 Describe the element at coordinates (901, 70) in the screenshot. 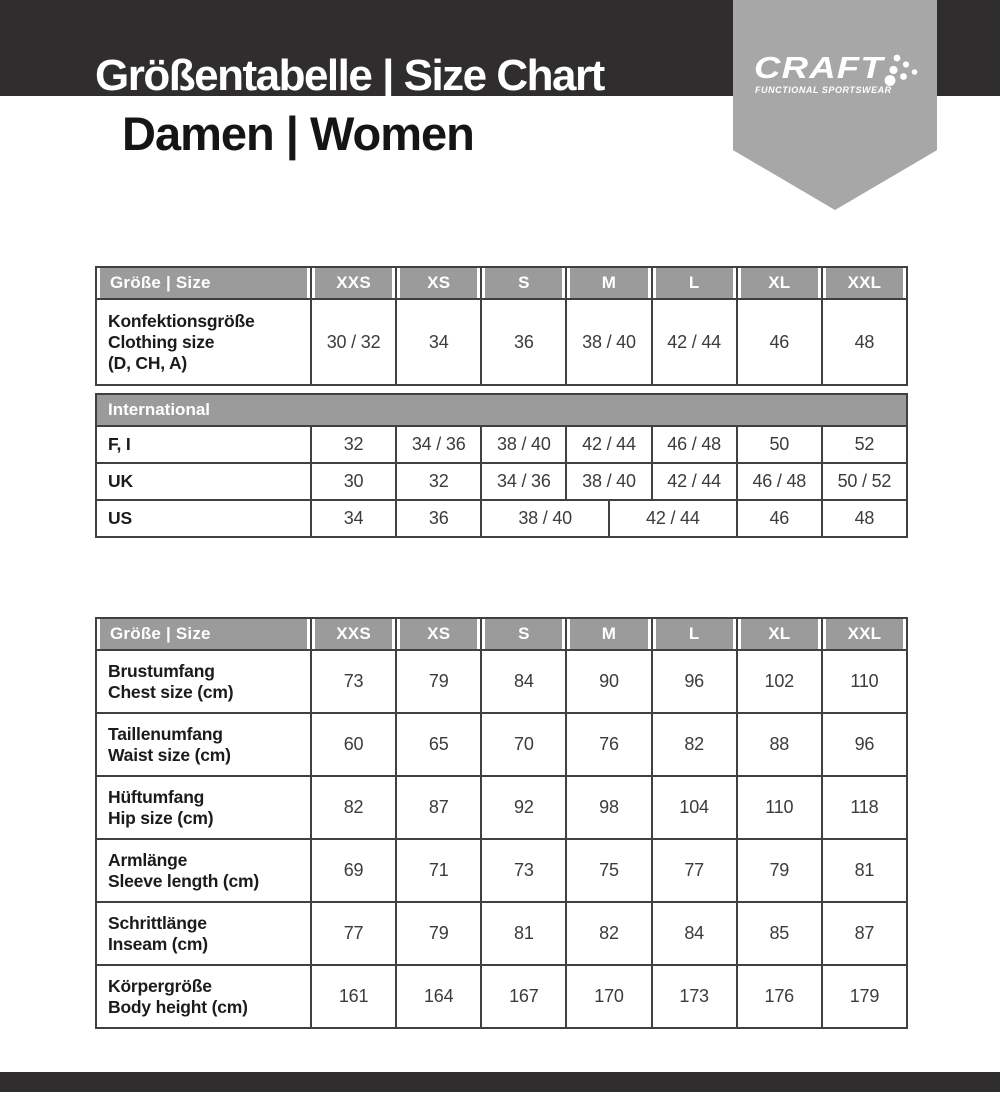

I see `craft-dots-icon` at that location.